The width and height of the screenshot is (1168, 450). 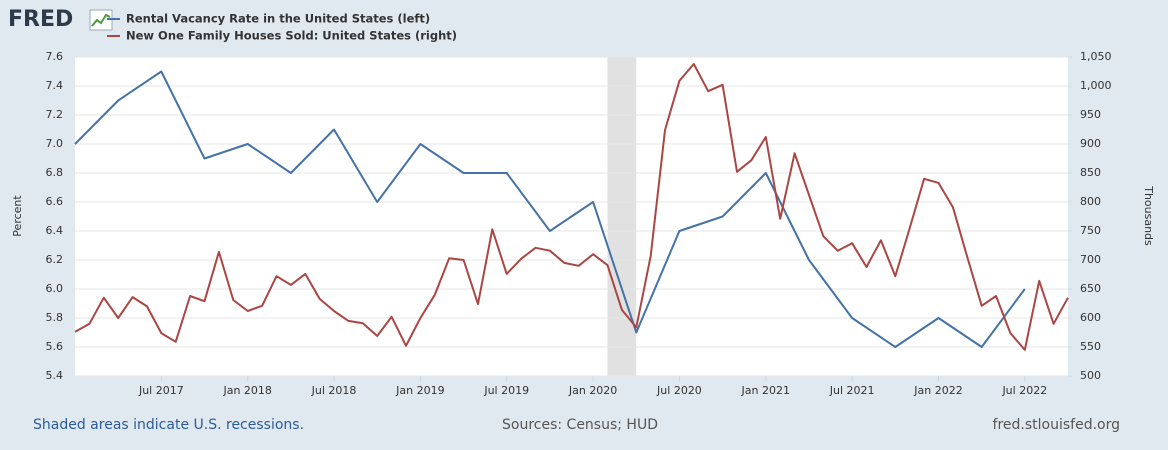 I want to click on y-tick-label: 5.8, so click(x=55, y=317).